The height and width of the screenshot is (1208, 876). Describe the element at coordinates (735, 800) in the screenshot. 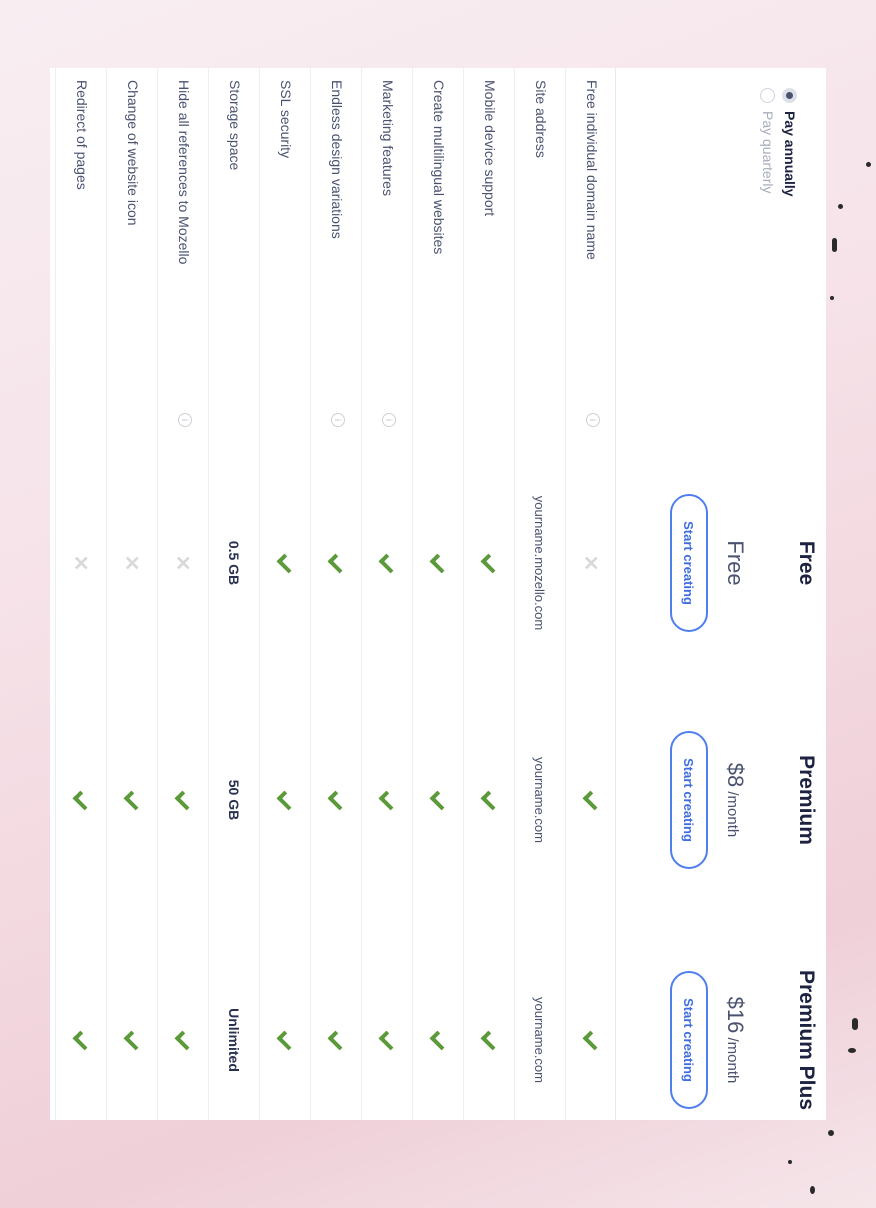

I see `plan-price: $8 /month` at that location.